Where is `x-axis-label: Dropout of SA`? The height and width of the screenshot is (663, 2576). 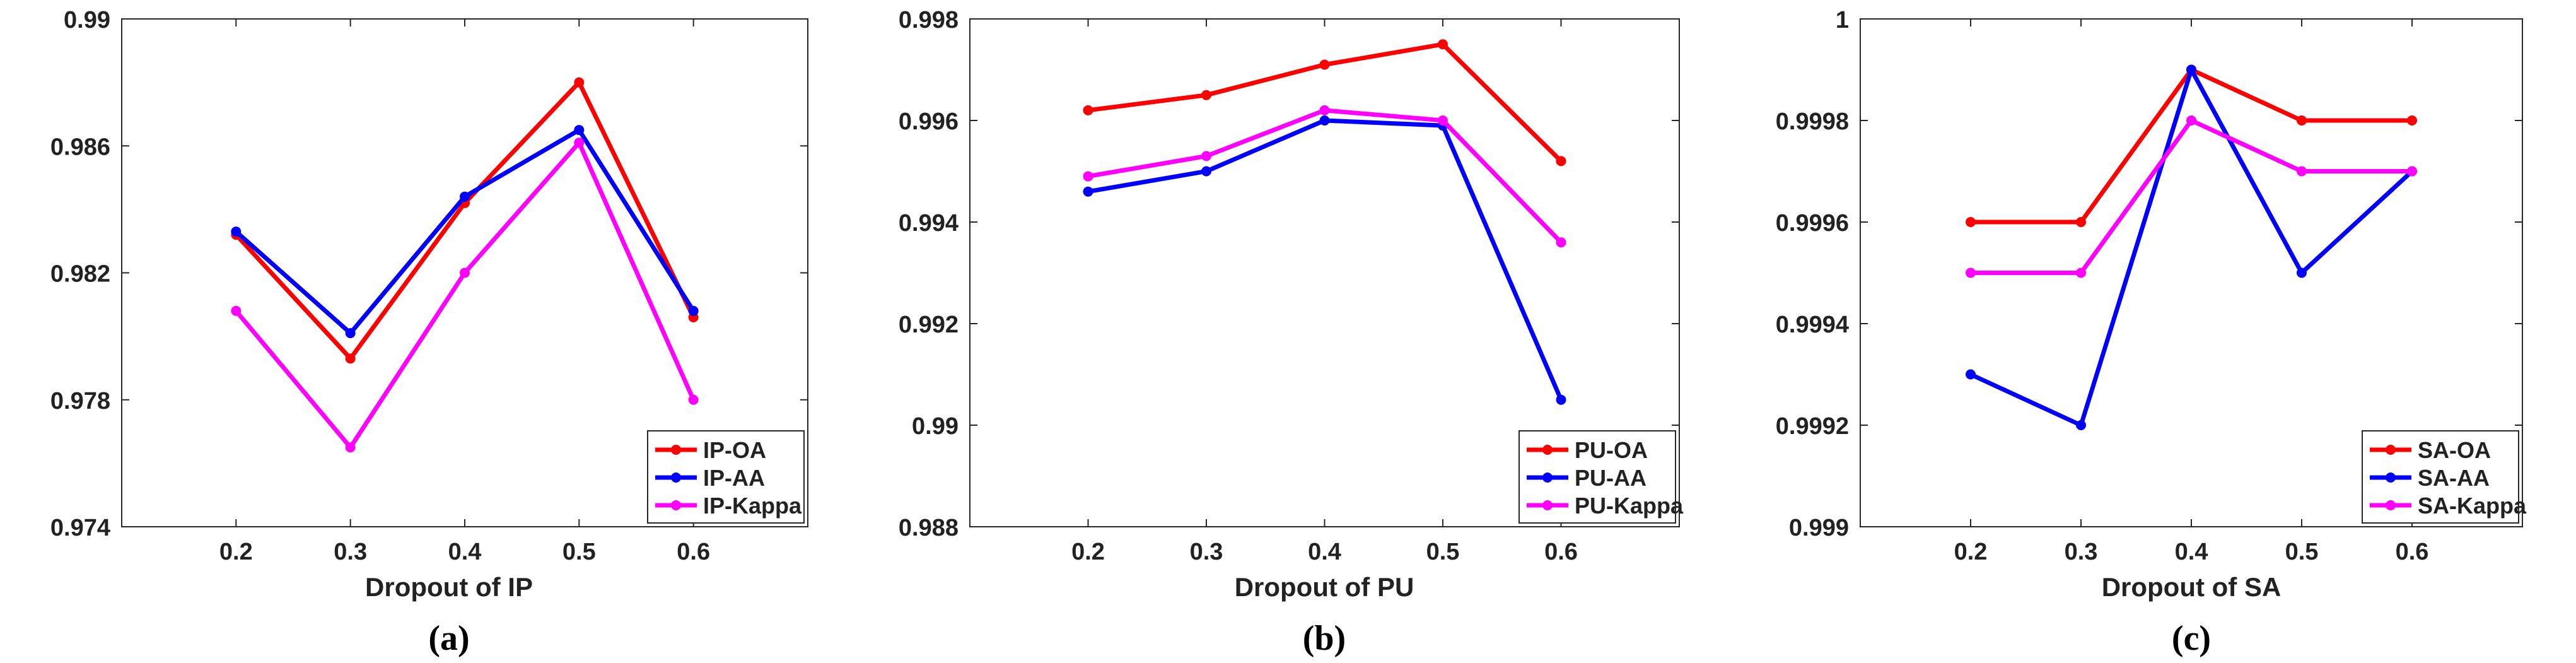
x-axis-label: Dropout of SA is located at coordinates (2192, 587).